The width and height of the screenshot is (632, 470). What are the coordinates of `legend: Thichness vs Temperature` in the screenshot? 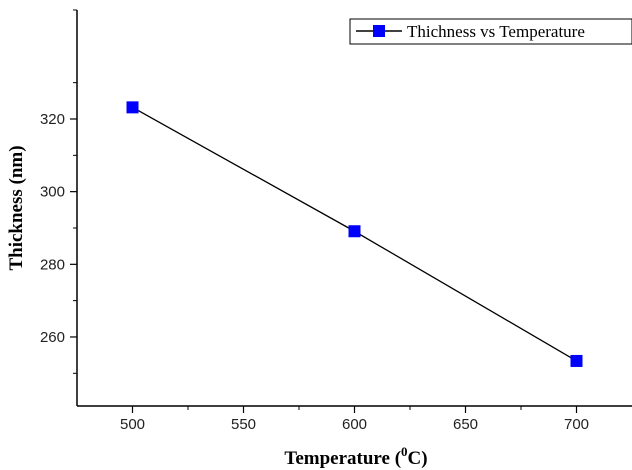 It's located at (490, 31).